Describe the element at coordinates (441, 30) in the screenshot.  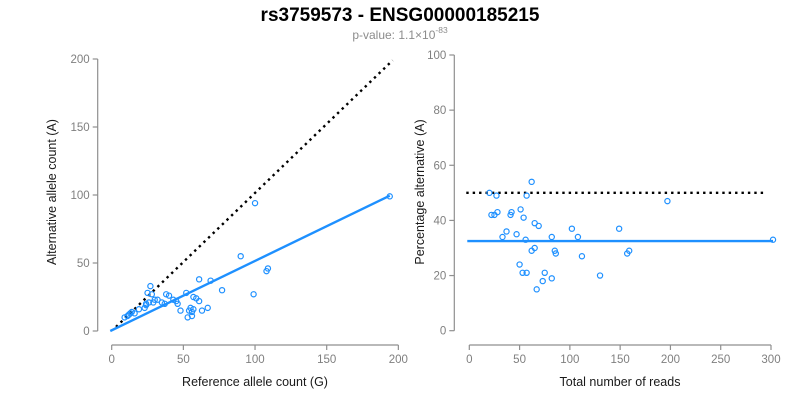
I see `pvalue-exponent: -83` at that location.